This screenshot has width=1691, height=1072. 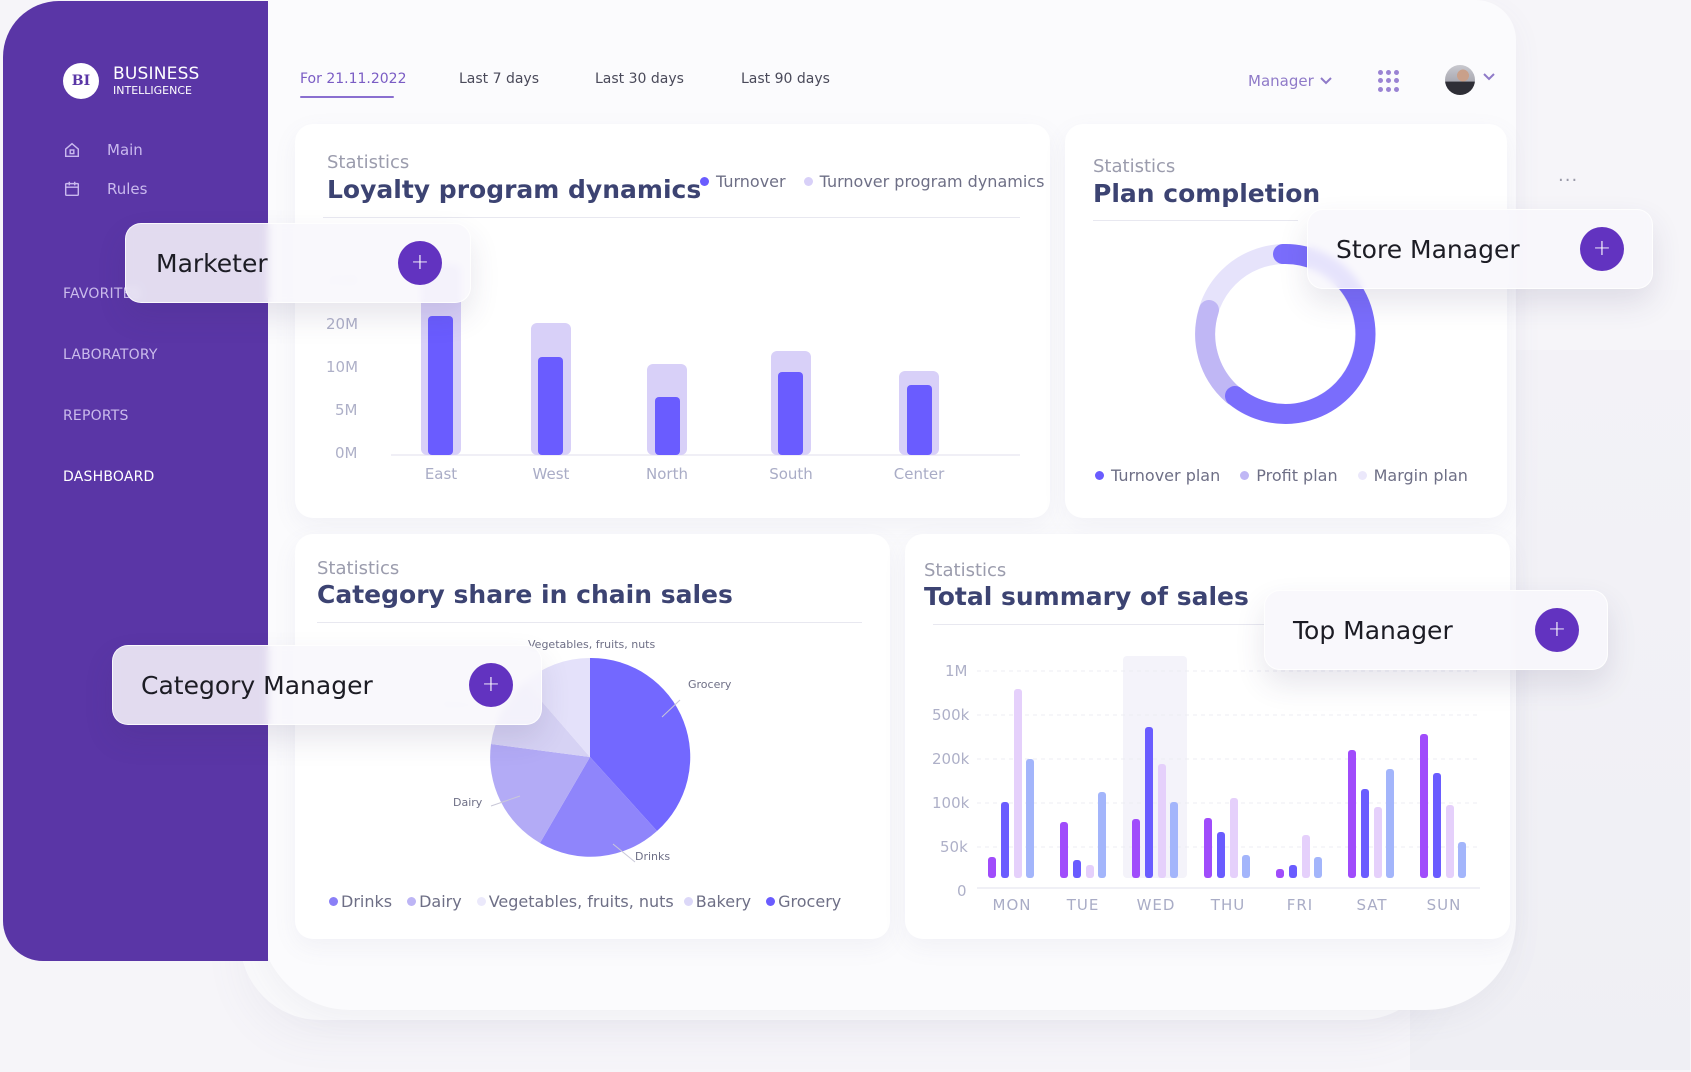 I want to click on sidebar-item-reports: REPORTS, so click(x=96, y=416).